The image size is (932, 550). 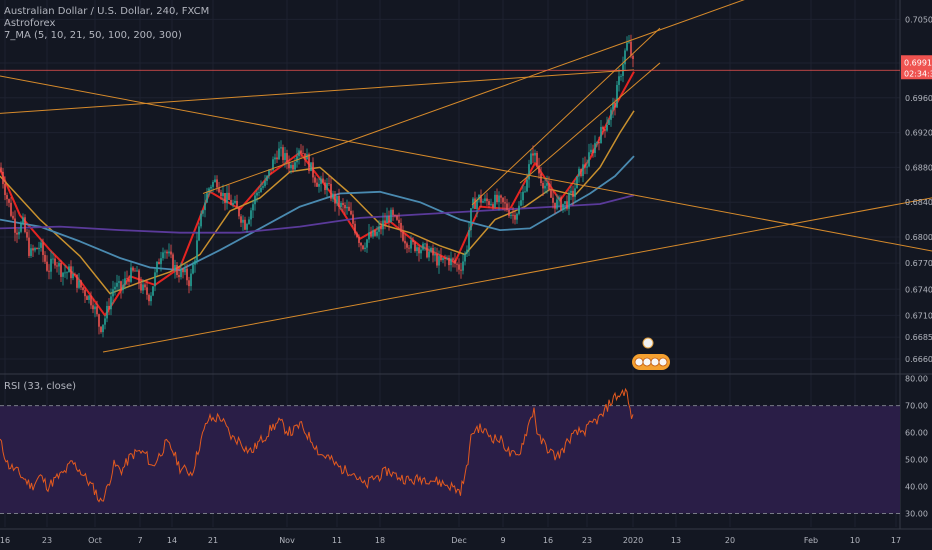 What do you see at coordinates (916, 514) in the screenshot?
I see `rsi-tick-label: 30.00` at bounding box center [916, 514].